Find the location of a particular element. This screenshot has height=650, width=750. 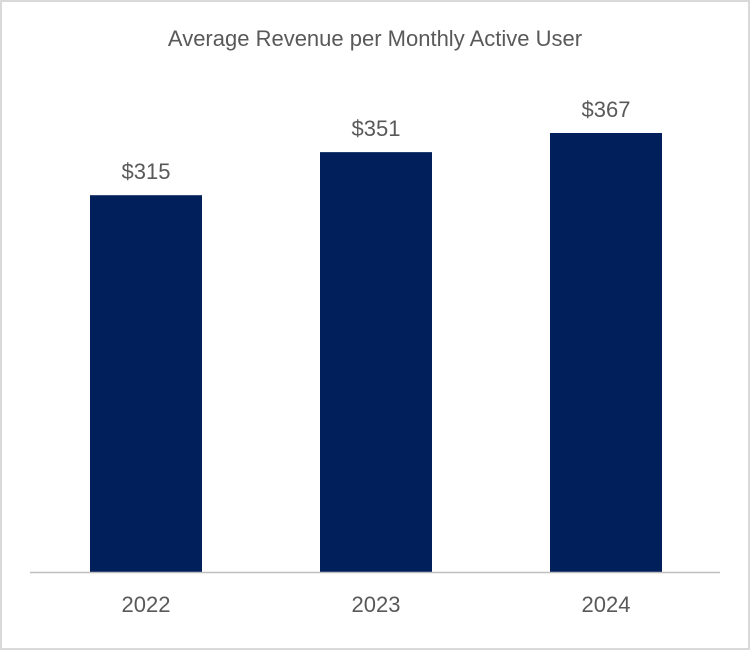

x-tick-labels-layer: 2022 2023 2024 is located at coordinates (376, 604).